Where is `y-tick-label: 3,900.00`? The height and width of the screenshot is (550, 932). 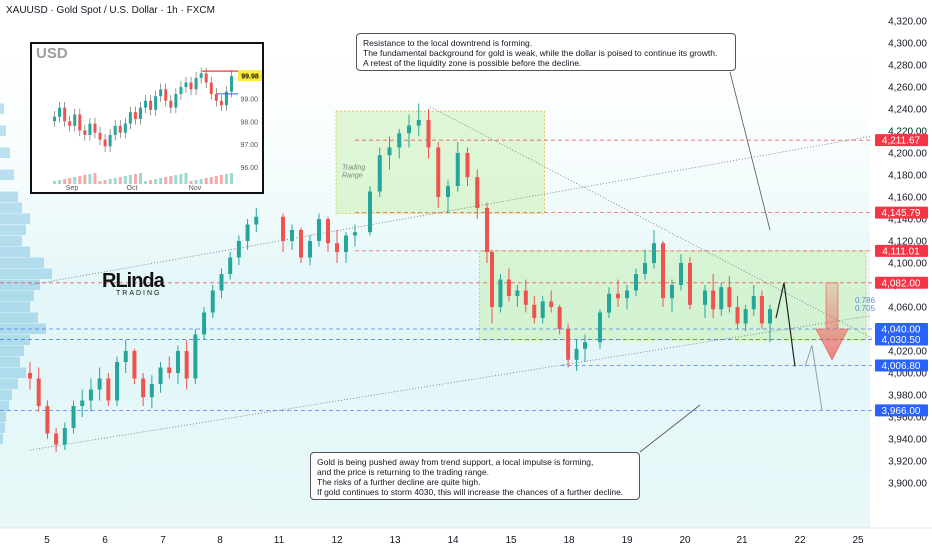
y-tick-label: 3,900.00 is located at coordinates (907, 484).